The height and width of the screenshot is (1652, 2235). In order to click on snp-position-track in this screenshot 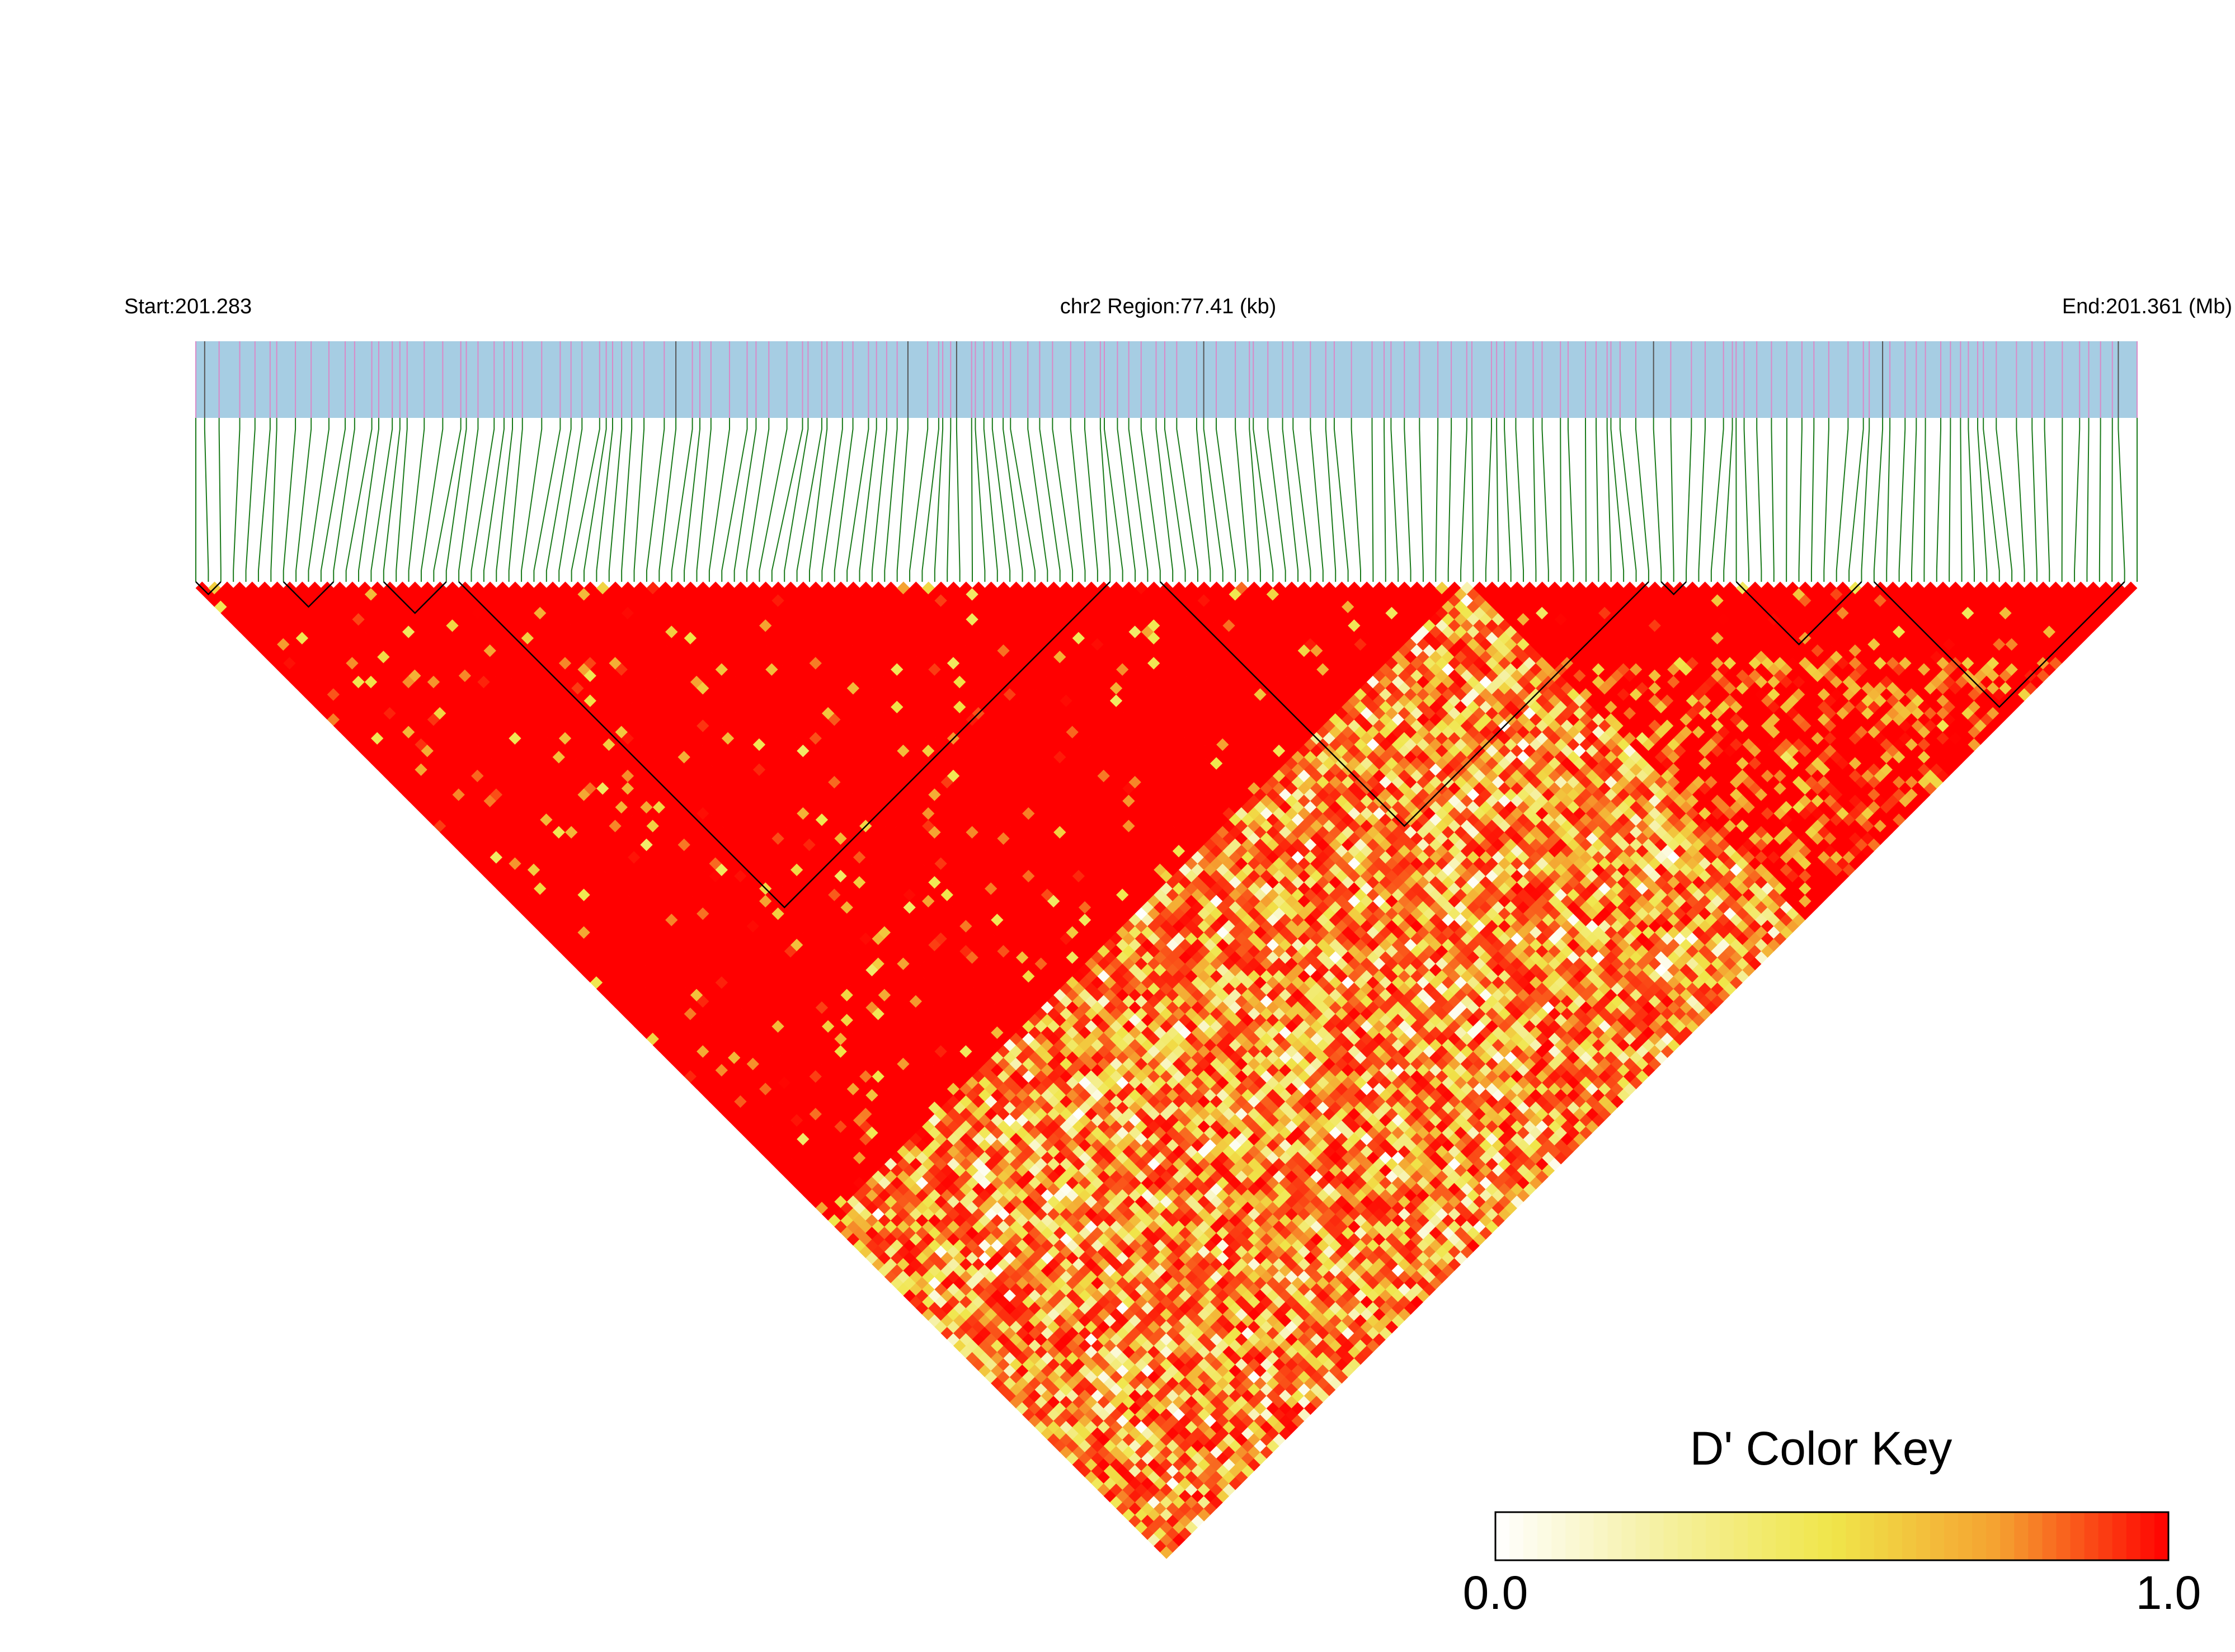, I will do `click(1166, 379)`.